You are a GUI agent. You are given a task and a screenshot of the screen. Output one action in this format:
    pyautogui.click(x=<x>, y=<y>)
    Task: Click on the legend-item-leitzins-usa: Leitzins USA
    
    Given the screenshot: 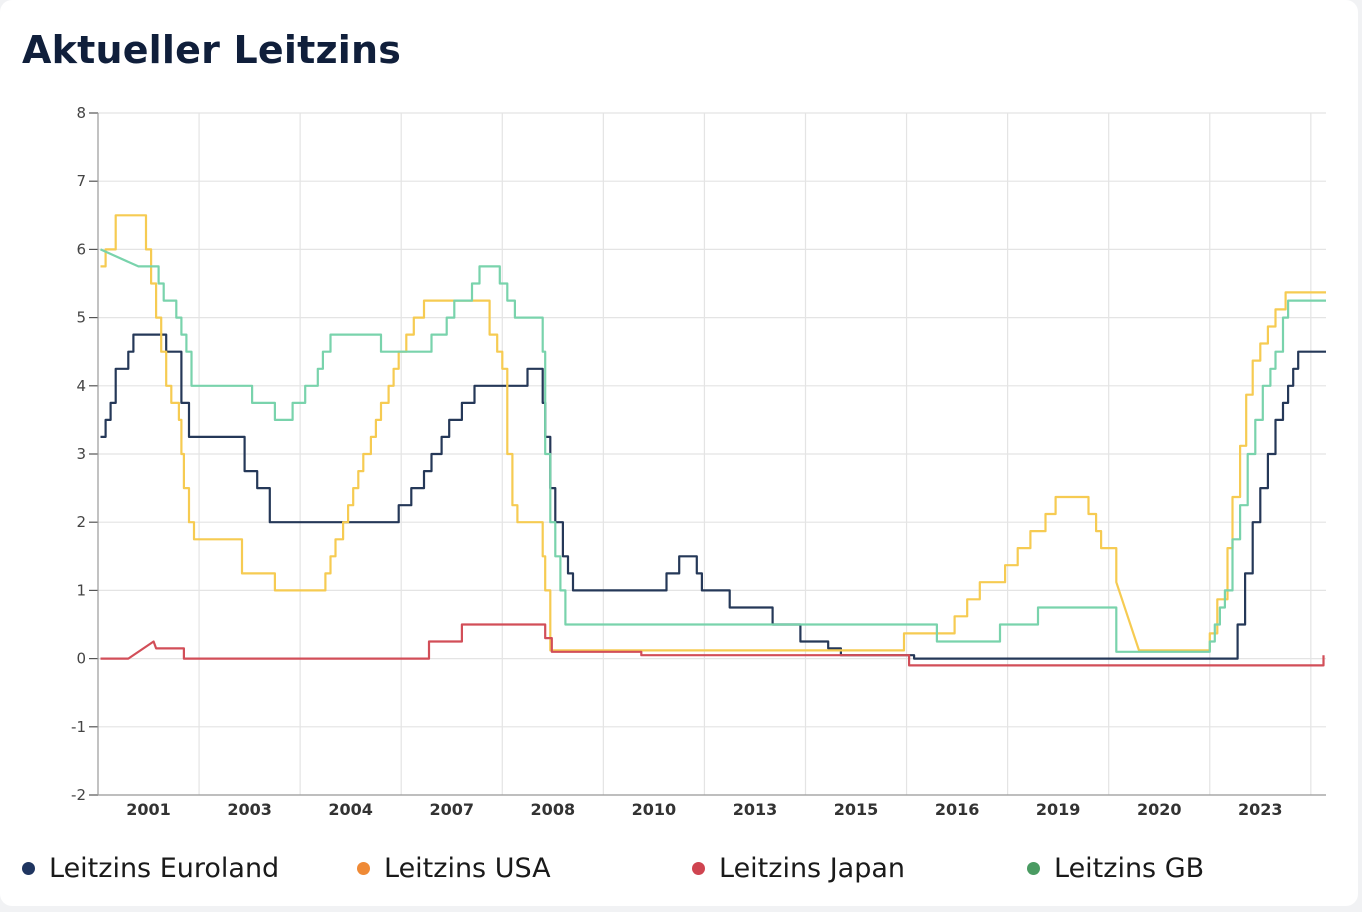 What is the action you would take?
    pyautogui.click(x=454, y=868)
    